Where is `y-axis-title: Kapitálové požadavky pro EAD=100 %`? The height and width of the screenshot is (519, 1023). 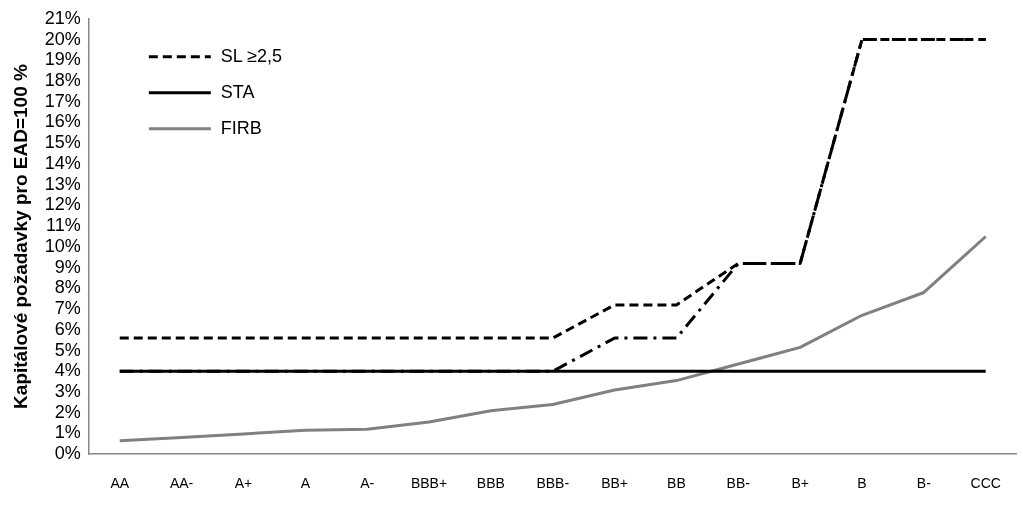
y-axis-title: Kapitálové požadavky pro EAD=100 % is located at coordinates (20, 236).